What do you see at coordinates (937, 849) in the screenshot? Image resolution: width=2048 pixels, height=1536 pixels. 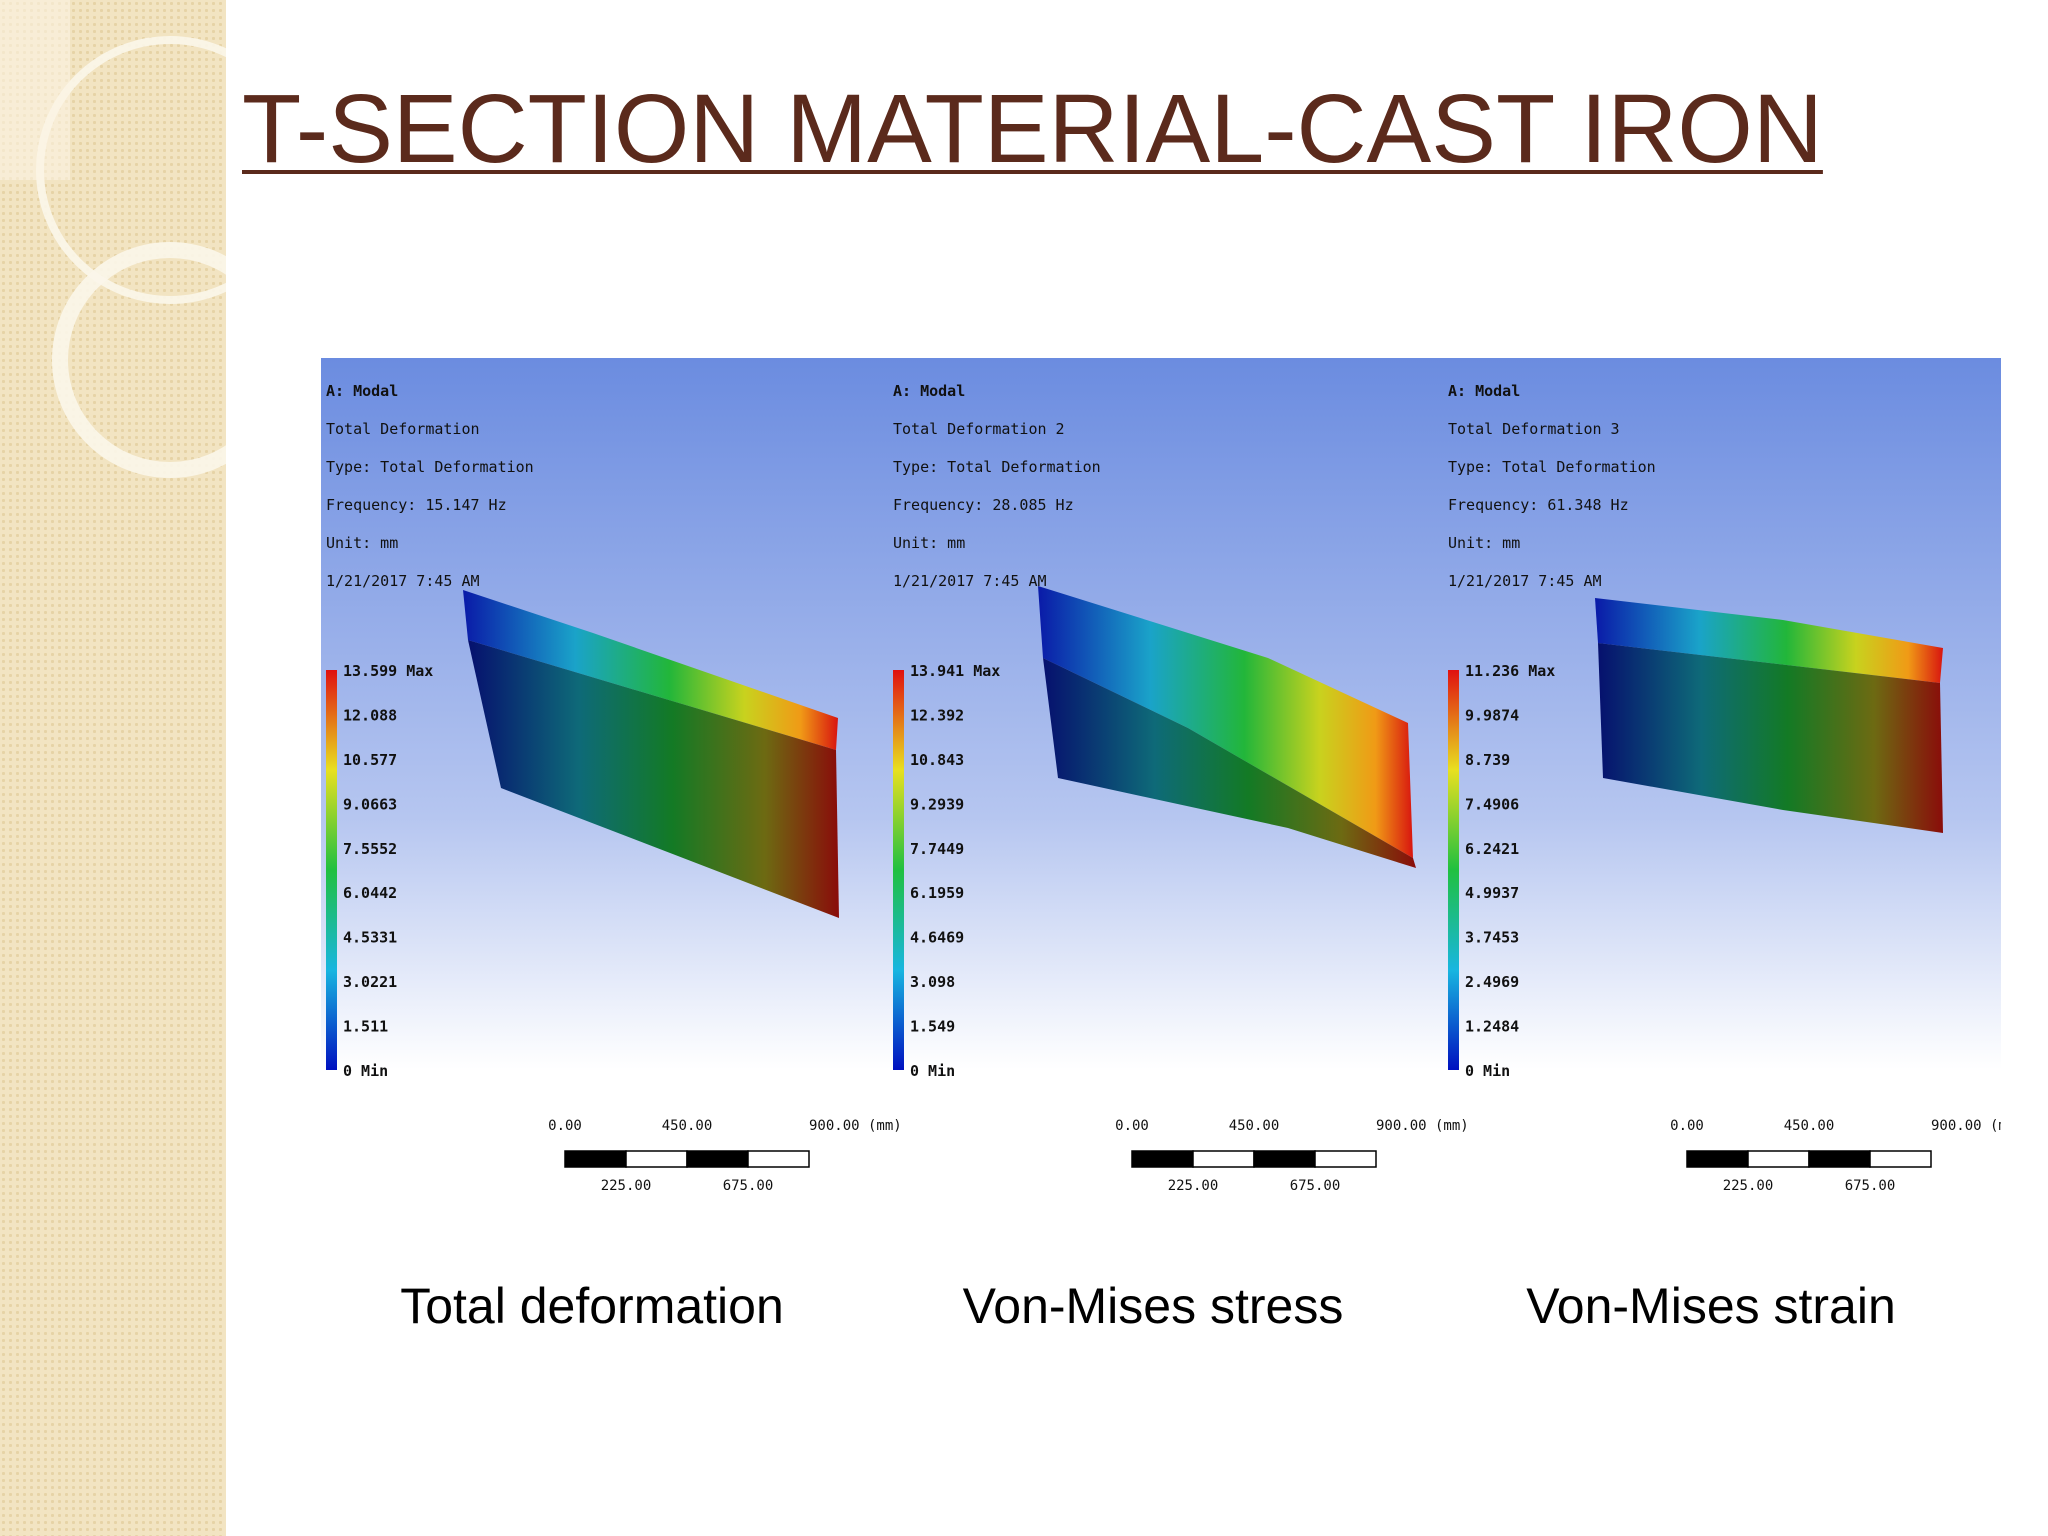 I see `legend-label: 7.7449` at bounding box center [937, 849].